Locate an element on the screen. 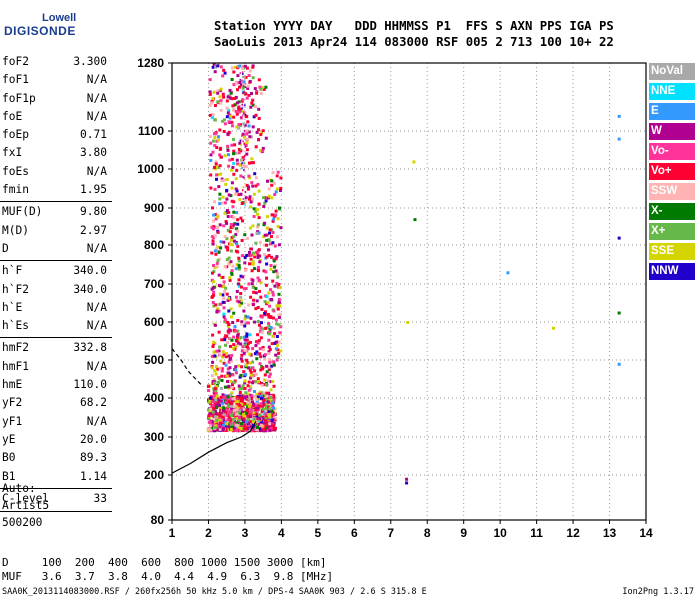  param-row: foEs N/A is located at coordinates (56, 173).